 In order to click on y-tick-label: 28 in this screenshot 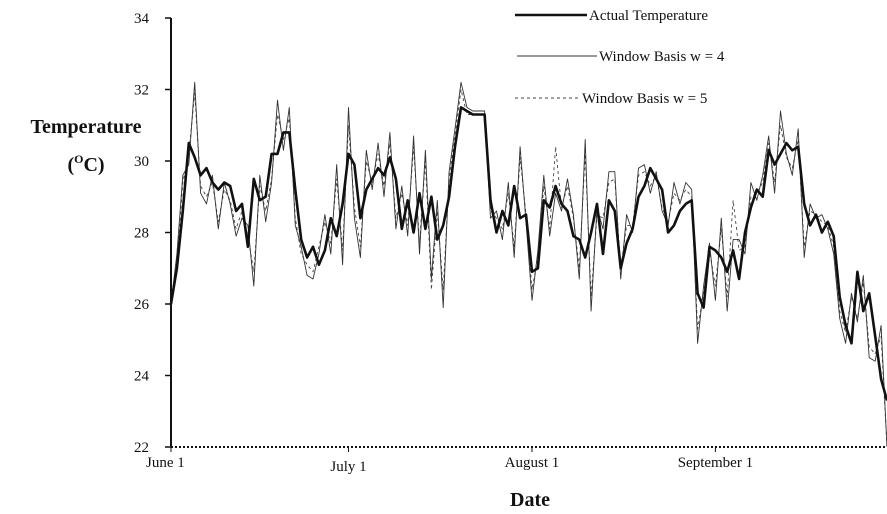, I will do `click(141, 234)`.